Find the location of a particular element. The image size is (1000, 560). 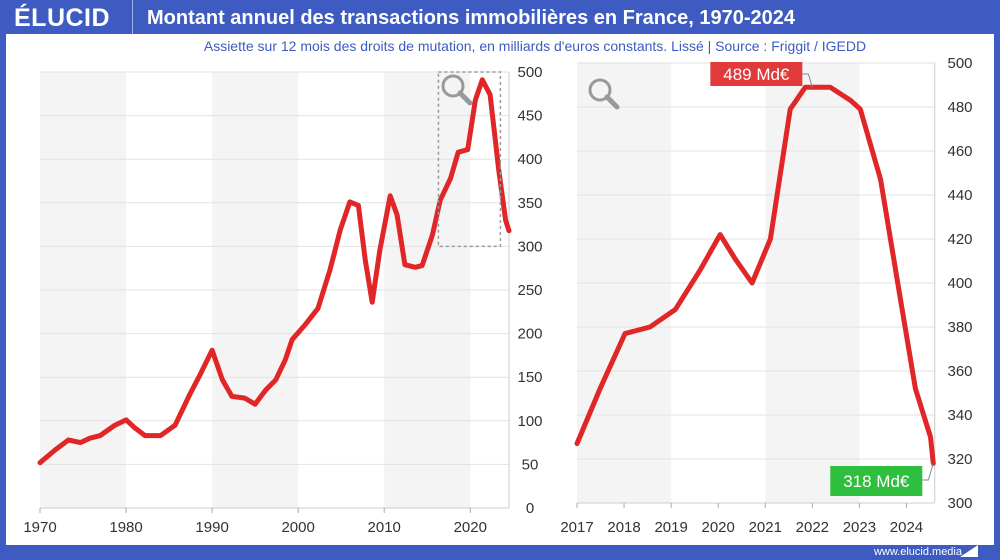

y-tick-label: 150 is located at coordinates (529, 377).